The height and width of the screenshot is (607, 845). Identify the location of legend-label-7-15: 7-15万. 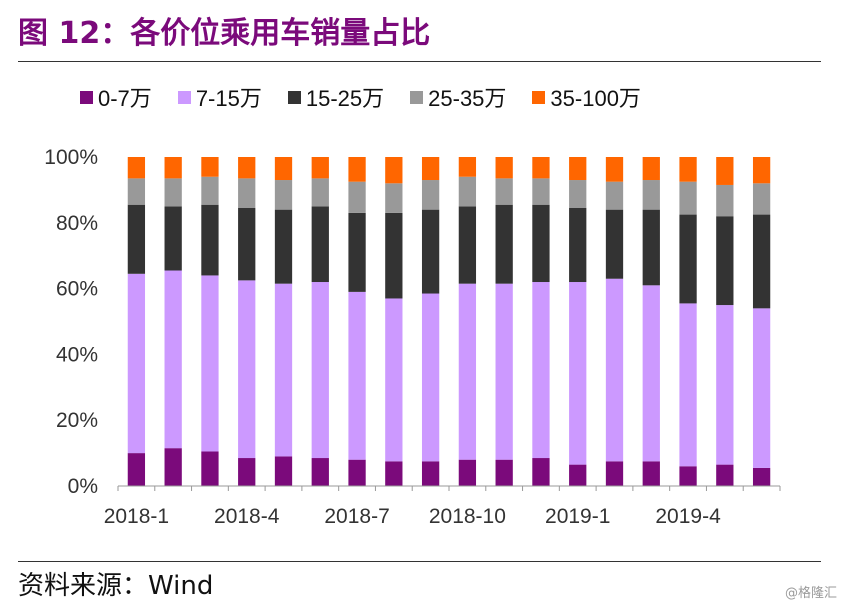
(228, 98).